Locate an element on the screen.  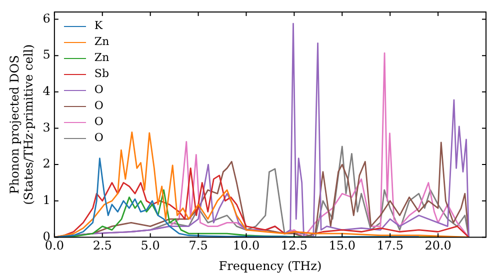
legend-label: Sb is located at coordinates (101, 74).